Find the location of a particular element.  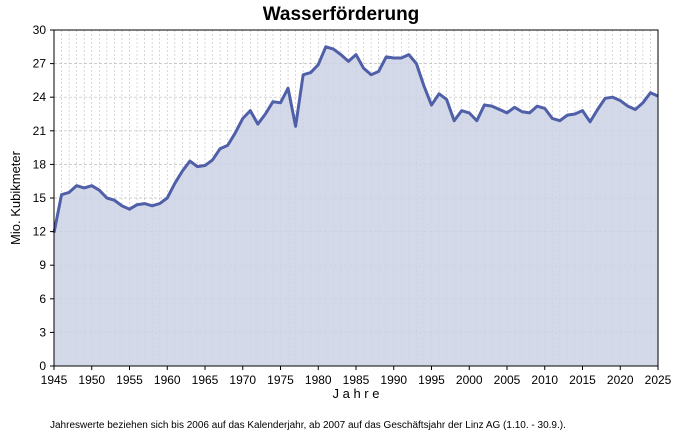

x-tick-label: 2010 is located at coordinates (544, 380).